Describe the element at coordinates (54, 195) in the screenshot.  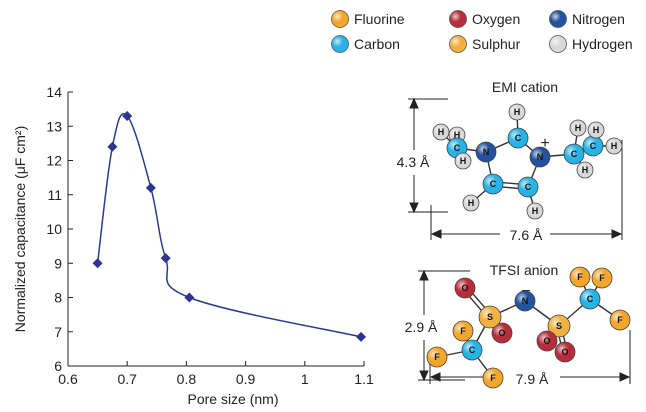
I see `y-tick-label: 11` at that location.